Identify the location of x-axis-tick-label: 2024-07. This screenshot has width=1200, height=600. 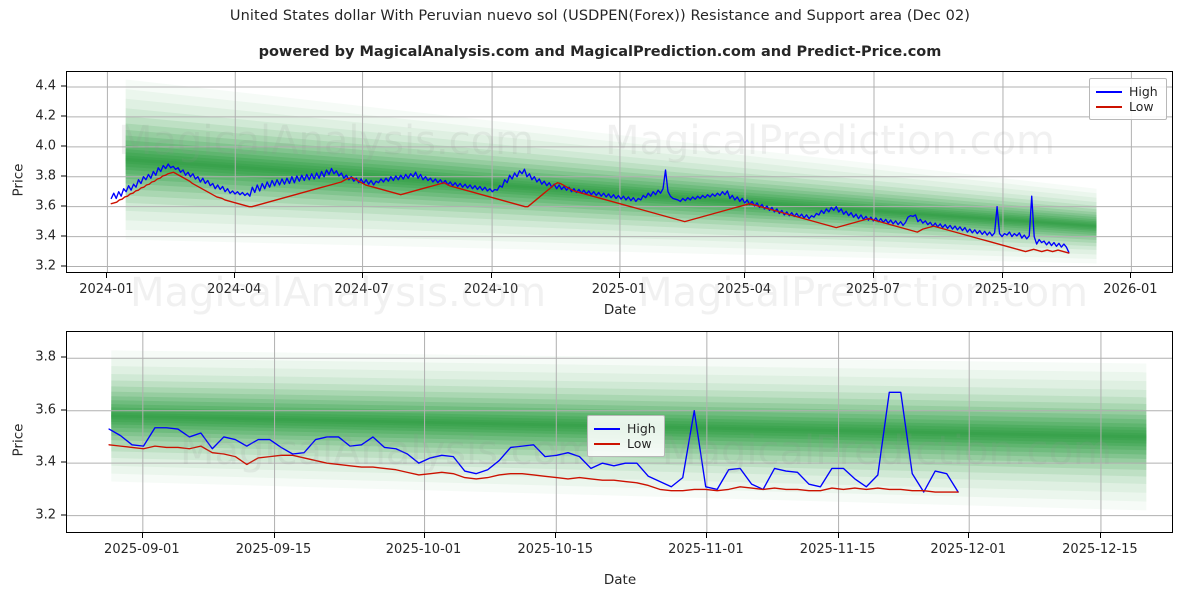
(361, 289).